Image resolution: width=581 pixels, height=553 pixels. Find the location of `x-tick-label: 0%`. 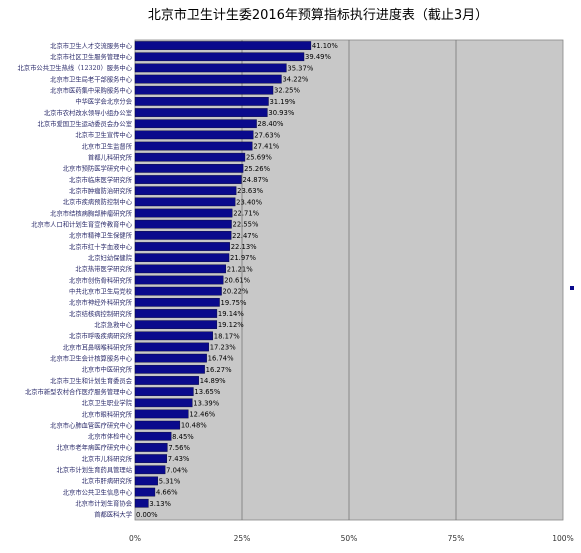

x-tick-label: 0% is located at coordinates (135, 538).